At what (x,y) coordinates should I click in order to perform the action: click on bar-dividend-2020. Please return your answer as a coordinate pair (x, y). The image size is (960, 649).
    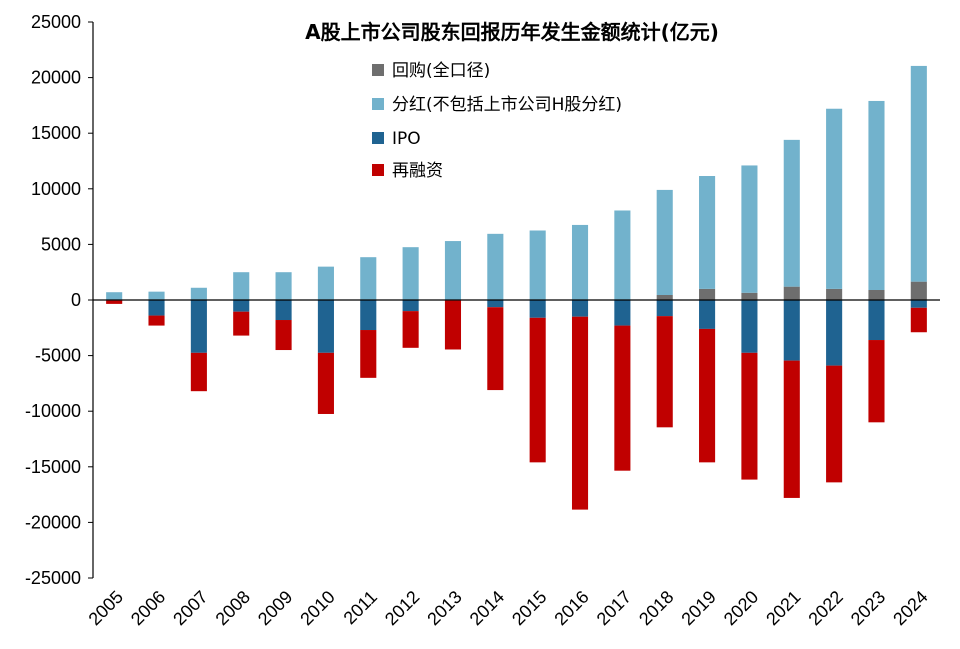
    Looking at the image, I should click on (749, 229).